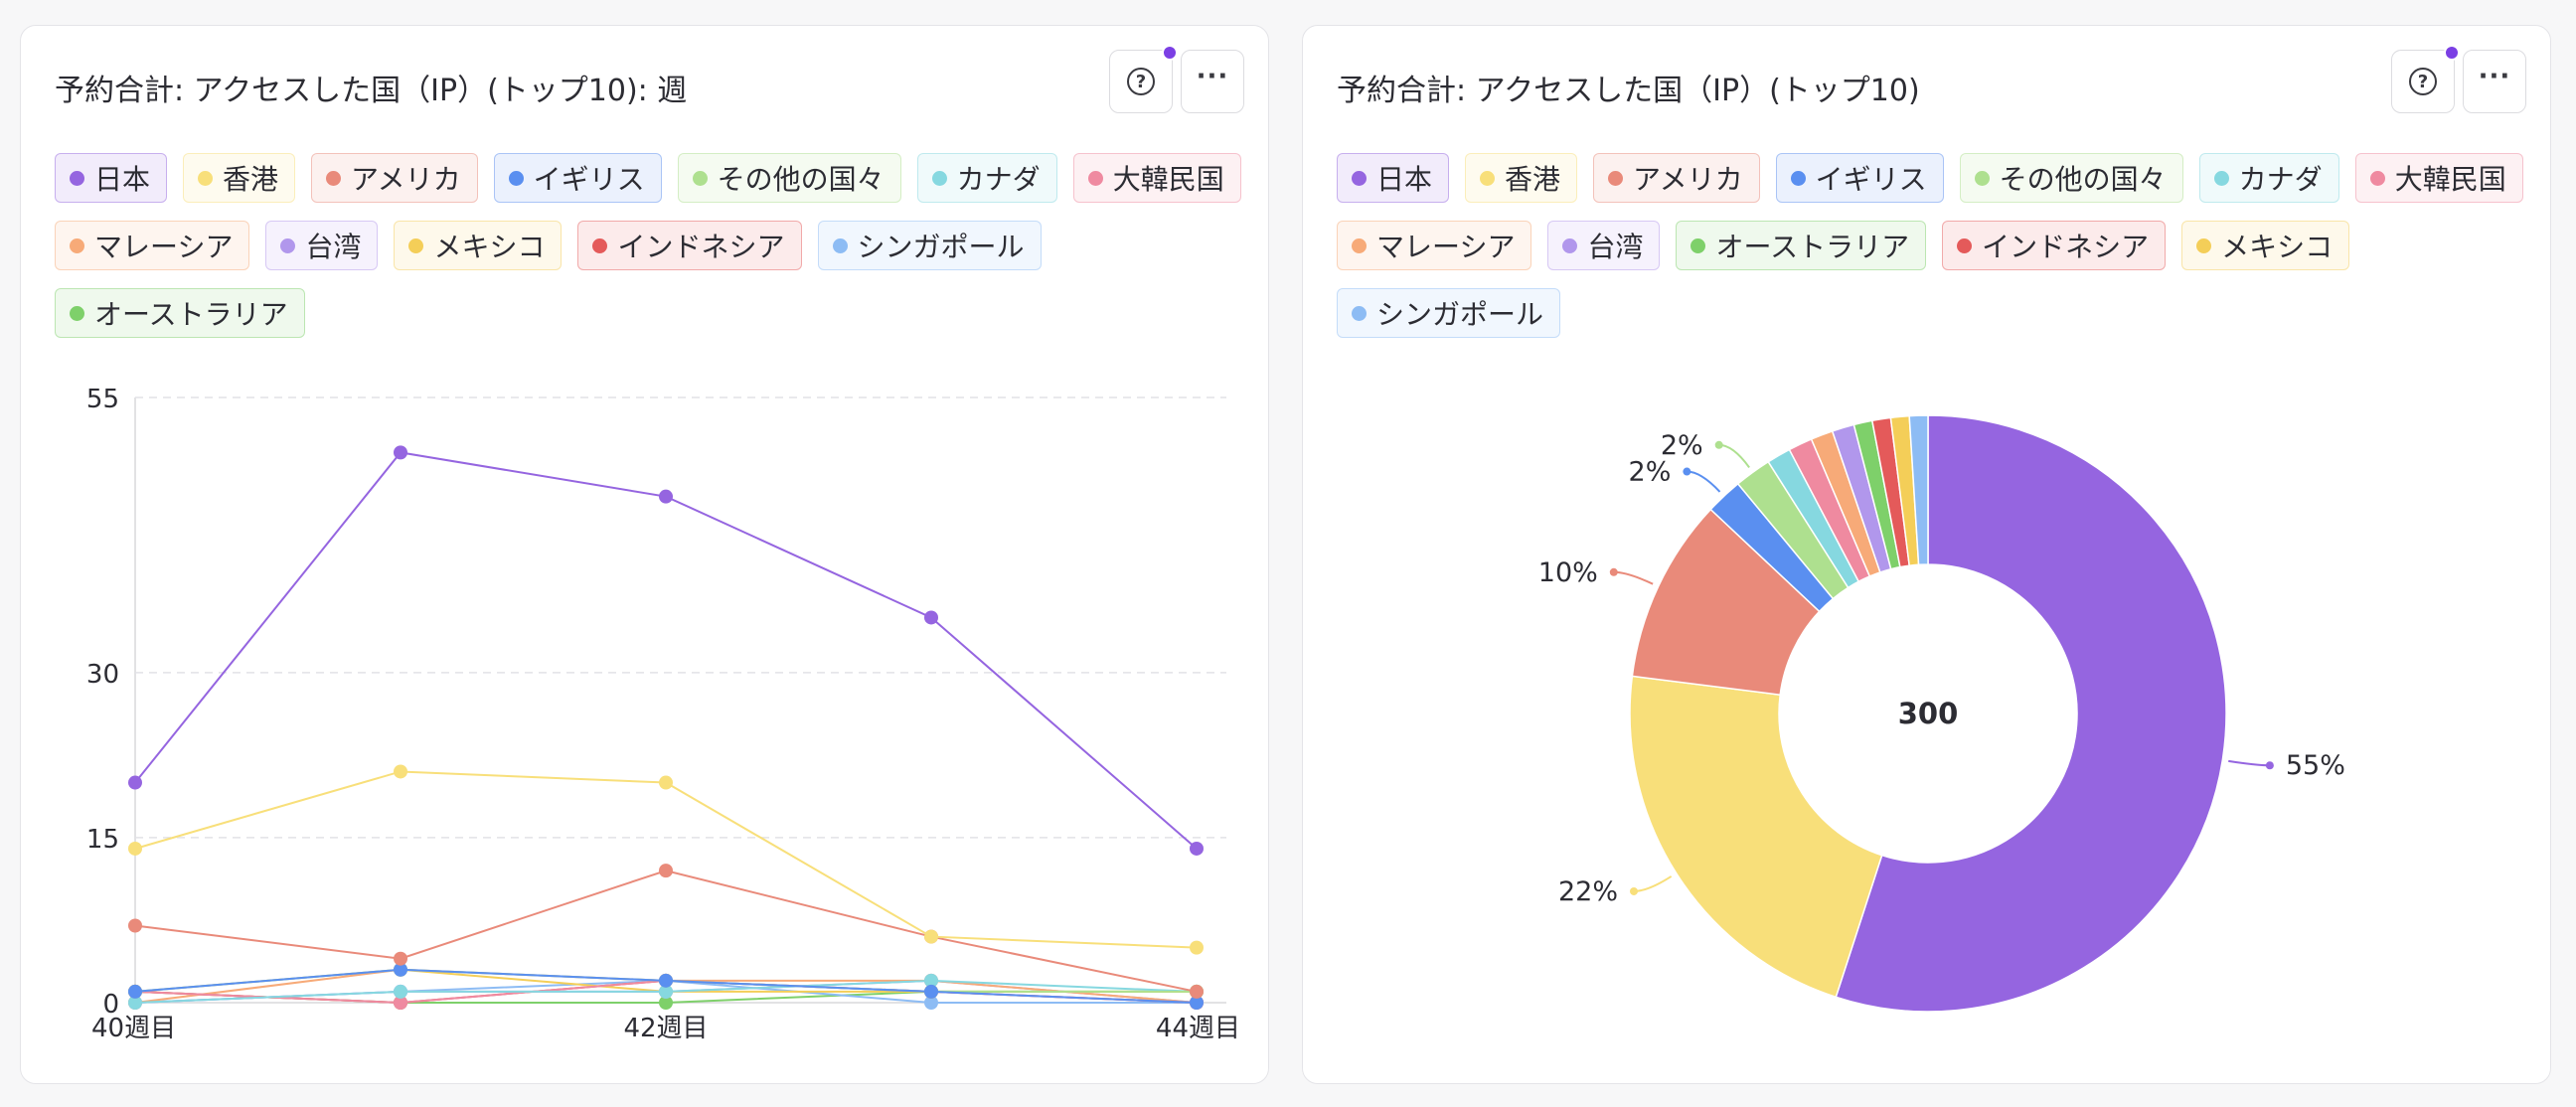 This screenshot has width=2576, height=1107. What do you see at coordinates (1734, 456) in the screenshot?
I see `label-leader-line` at bounding box center [1734, 456].